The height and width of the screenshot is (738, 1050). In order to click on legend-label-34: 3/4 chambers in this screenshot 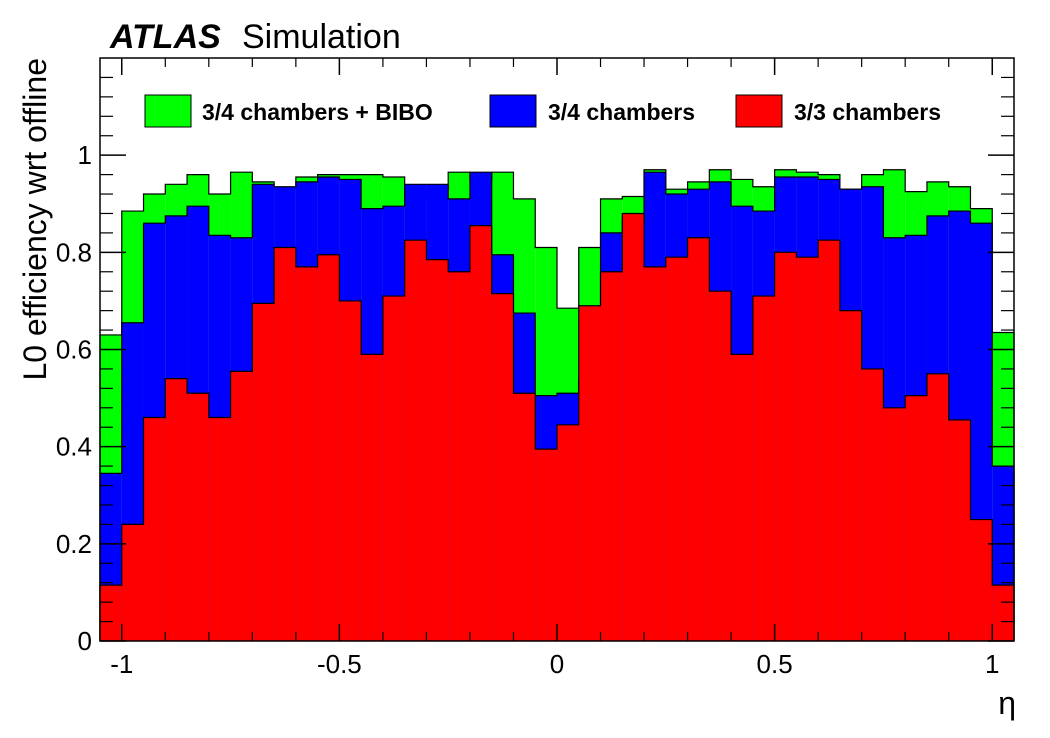, I will do `click(621, 112)`.